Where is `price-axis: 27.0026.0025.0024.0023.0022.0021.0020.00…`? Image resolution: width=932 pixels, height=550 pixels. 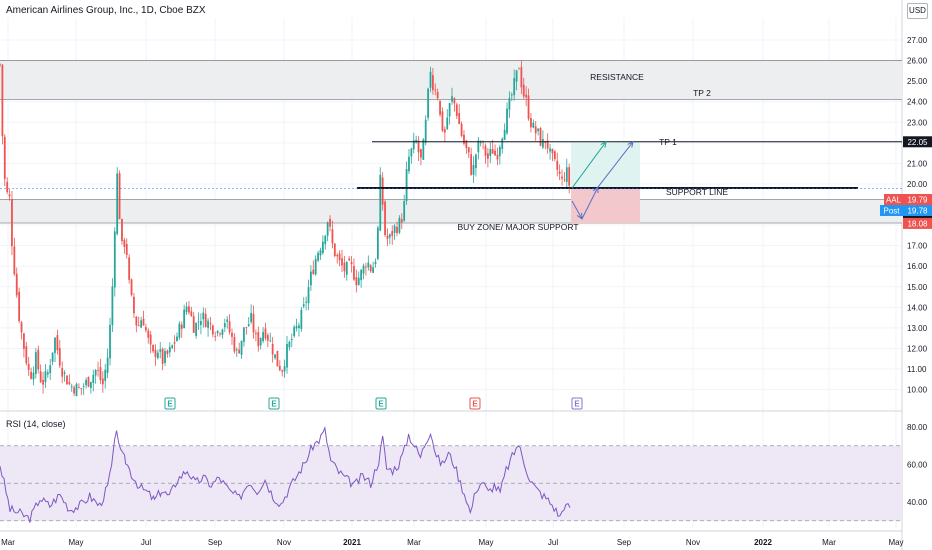
price-axis: 27.0026.0025.0024.0023.0022.0021.0020.00… is located at coordinates (917, 271).